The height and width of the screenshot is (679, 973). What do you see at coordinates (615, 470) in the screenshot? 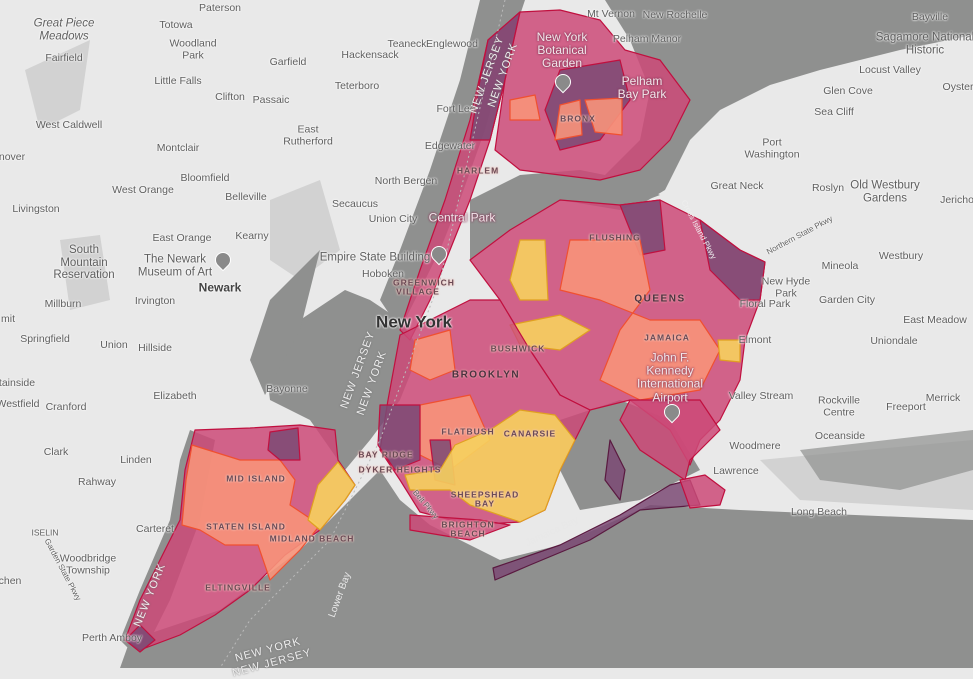
I see `region-jamaica-bay-islands` at bounding box center [615, 470].